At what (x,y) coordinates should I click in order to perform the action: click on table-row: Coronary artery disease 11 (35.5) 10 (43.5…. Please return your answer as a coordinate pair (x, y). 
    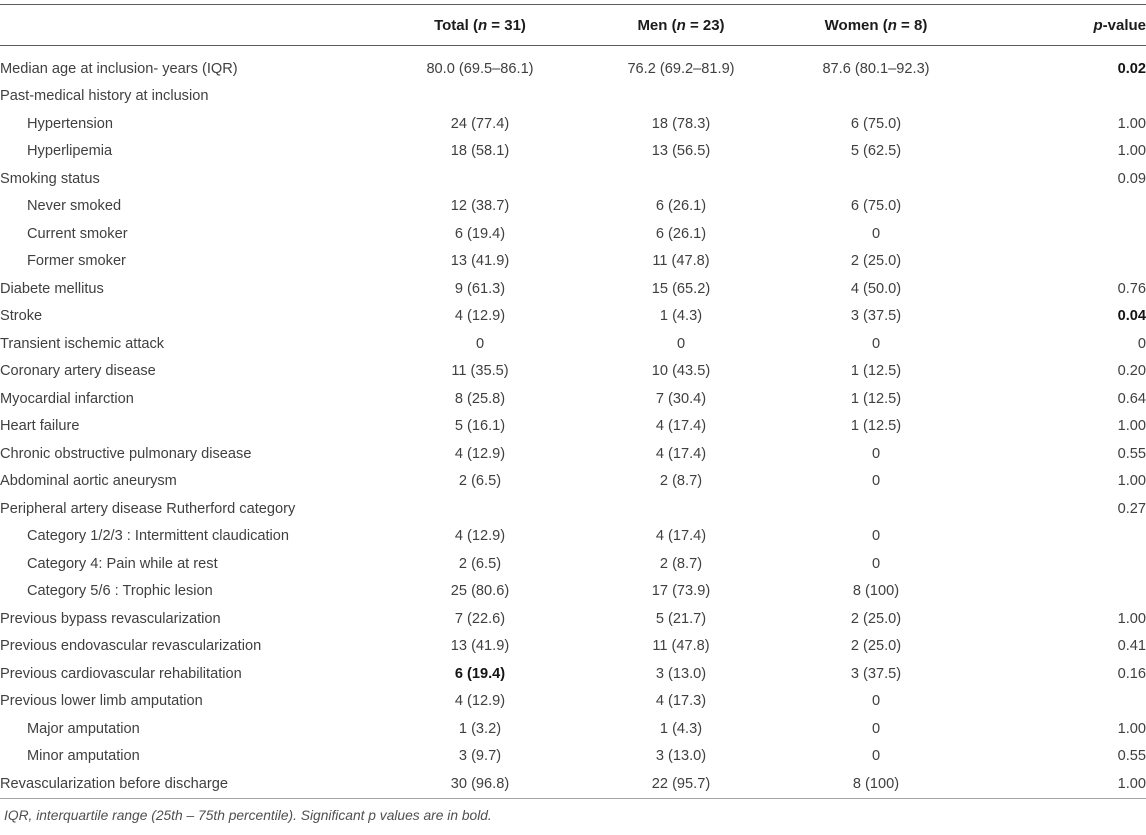
    Looking at the image, I should click on (573, 372).